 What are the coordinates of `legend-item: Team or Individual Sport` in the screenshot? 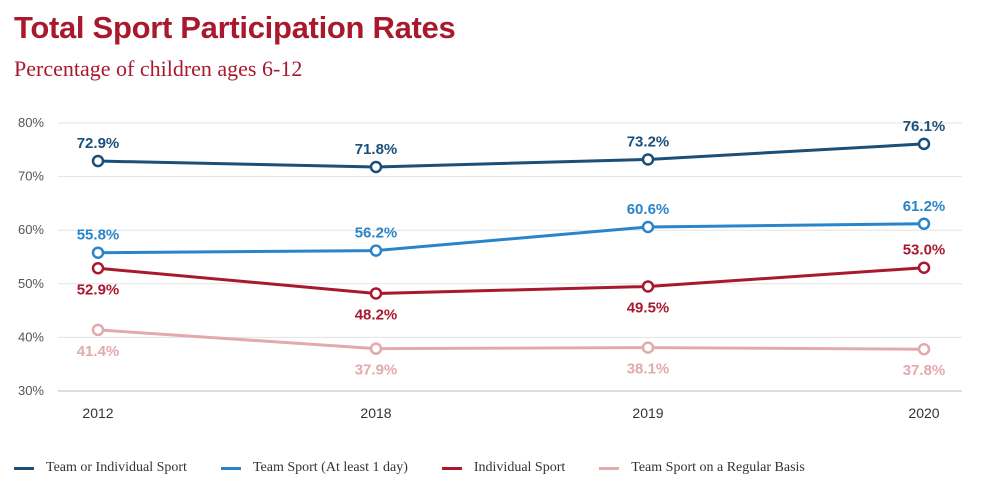 It's located at (100, 468).